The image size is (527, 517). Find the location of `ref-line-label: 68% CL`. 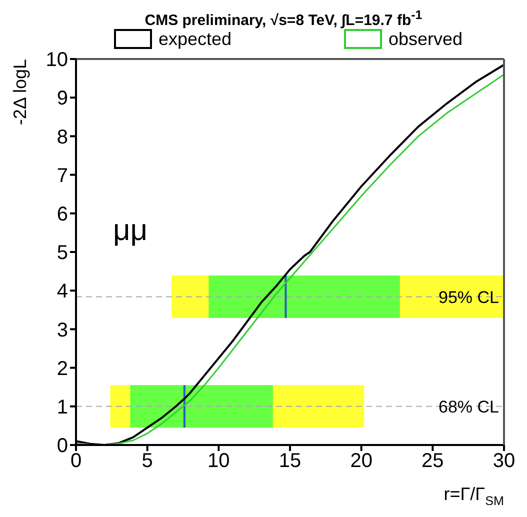

ref-line-label: 68% CL is located at coordinates (468, 406).